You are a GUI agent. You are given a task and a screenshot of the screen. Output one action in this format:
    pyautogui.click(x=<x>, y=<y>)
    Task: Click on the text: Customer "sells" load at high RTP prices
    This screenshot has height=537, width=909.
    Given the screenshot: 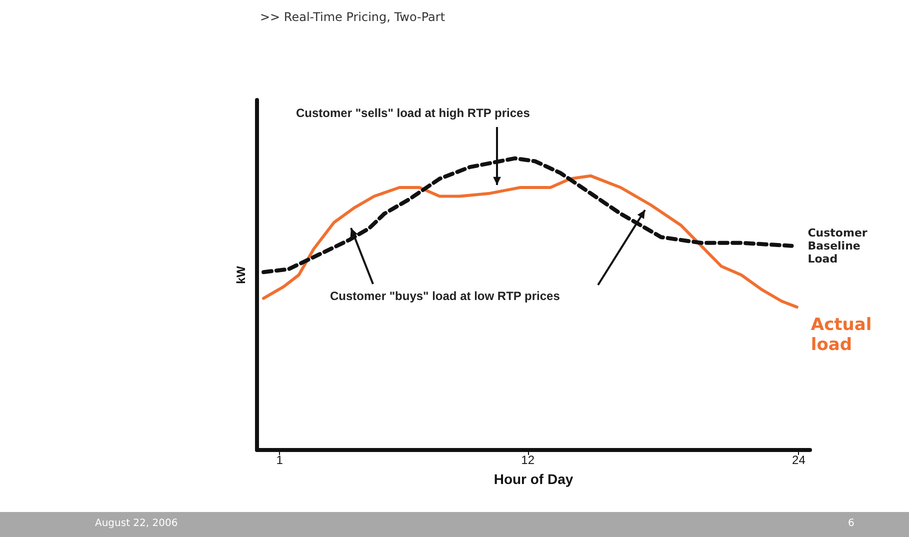 What is the action you would take?
    pyautogui.click(x=413, y=113)
    